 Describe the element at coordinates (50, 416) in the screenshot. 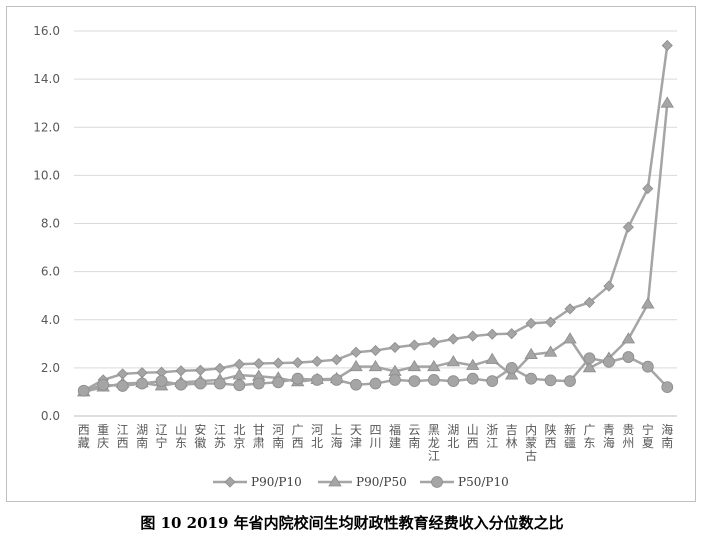

I see `y-tick-label: 0.0` at that location.